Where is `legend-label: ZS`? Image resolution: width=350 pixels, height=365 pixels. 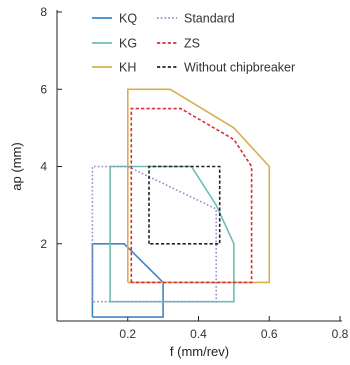 legend-label: ZS is located at coordinates (192, 44).